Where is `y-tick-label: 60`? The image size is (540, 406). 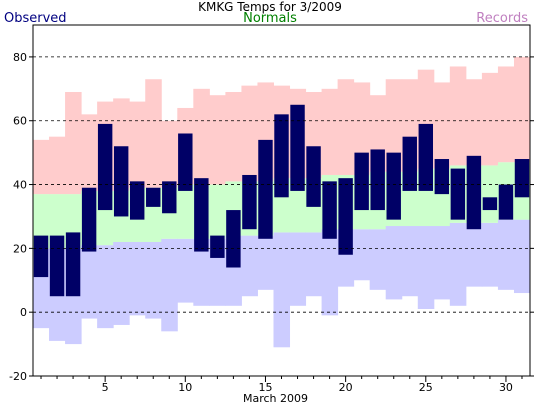
y-tick-label: 60 is located at coordinates (20, 121).